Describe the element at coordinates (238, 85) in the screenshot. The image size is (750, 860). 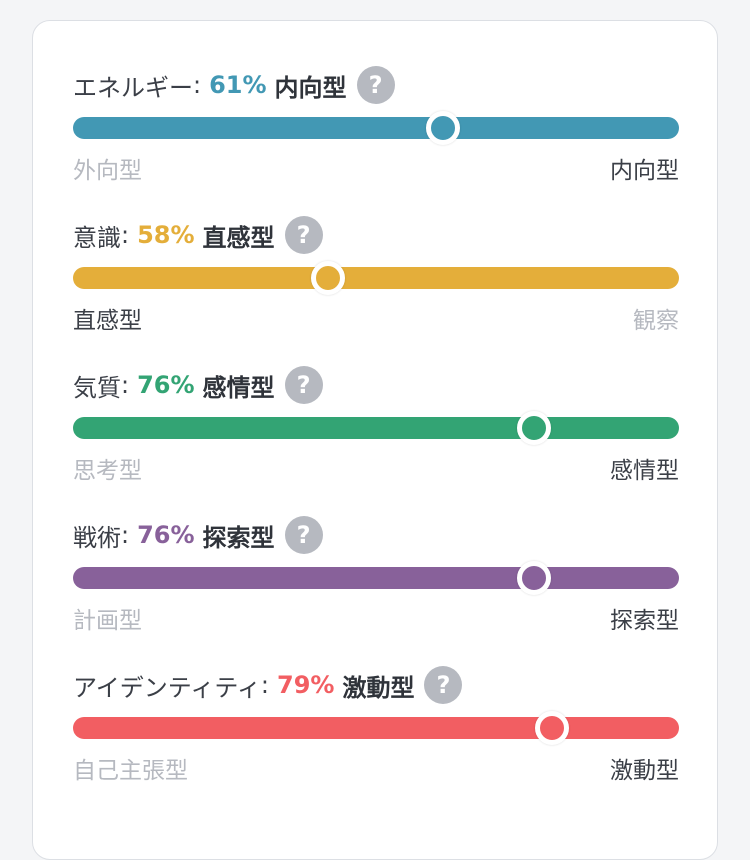
I see `trait-percent: 61%` at that location.